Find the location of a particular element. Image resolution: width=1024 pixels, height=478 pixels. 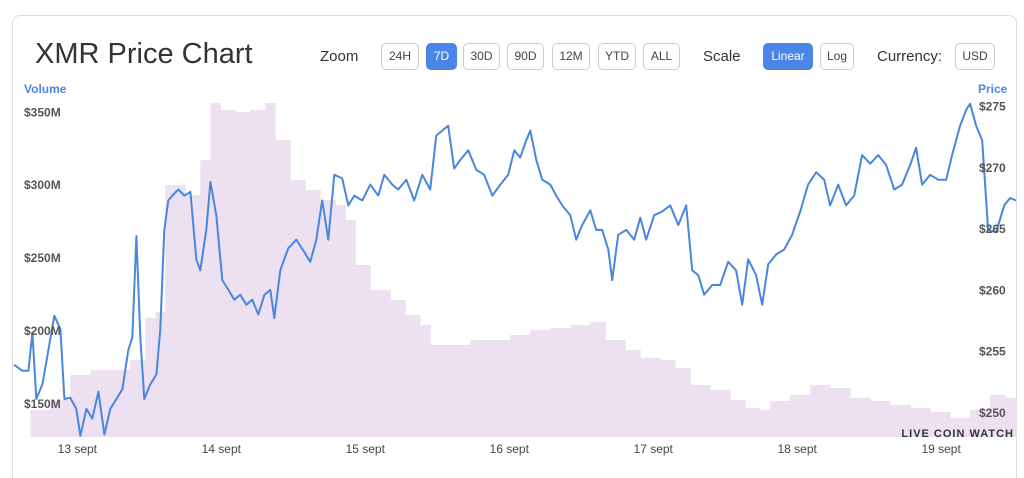

y2-tick-label: $255 is located at coordinates (992, 352).